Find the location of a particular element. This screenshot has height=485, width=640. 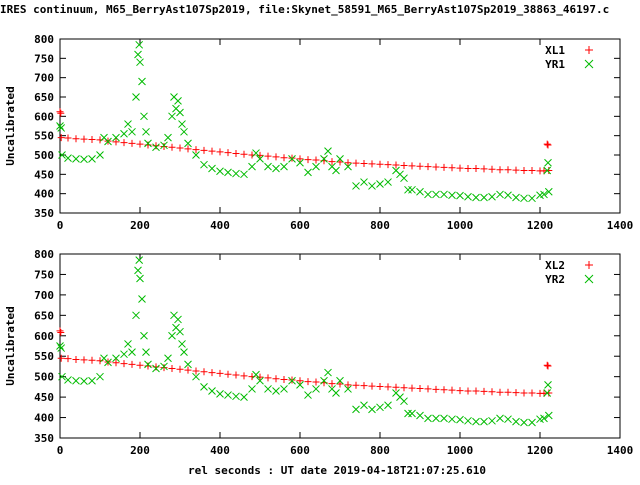

x-tick-label: 600 is located at coordinates (300, 225).